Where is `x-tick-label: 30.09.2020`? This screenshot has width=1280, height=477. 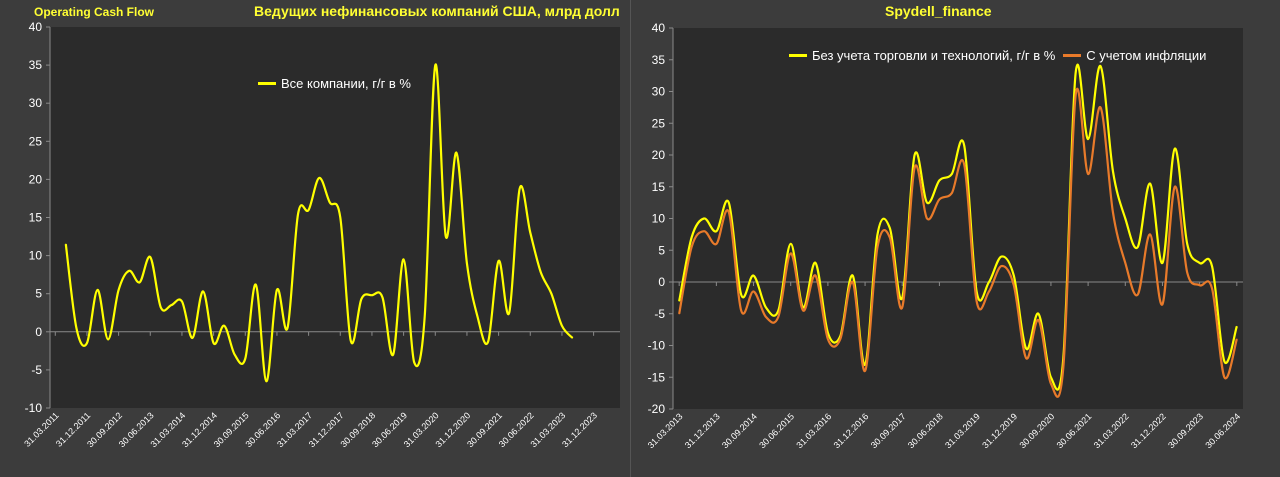
x-tick-label: 30.09.2020 is located at coordinates (1036, 430).